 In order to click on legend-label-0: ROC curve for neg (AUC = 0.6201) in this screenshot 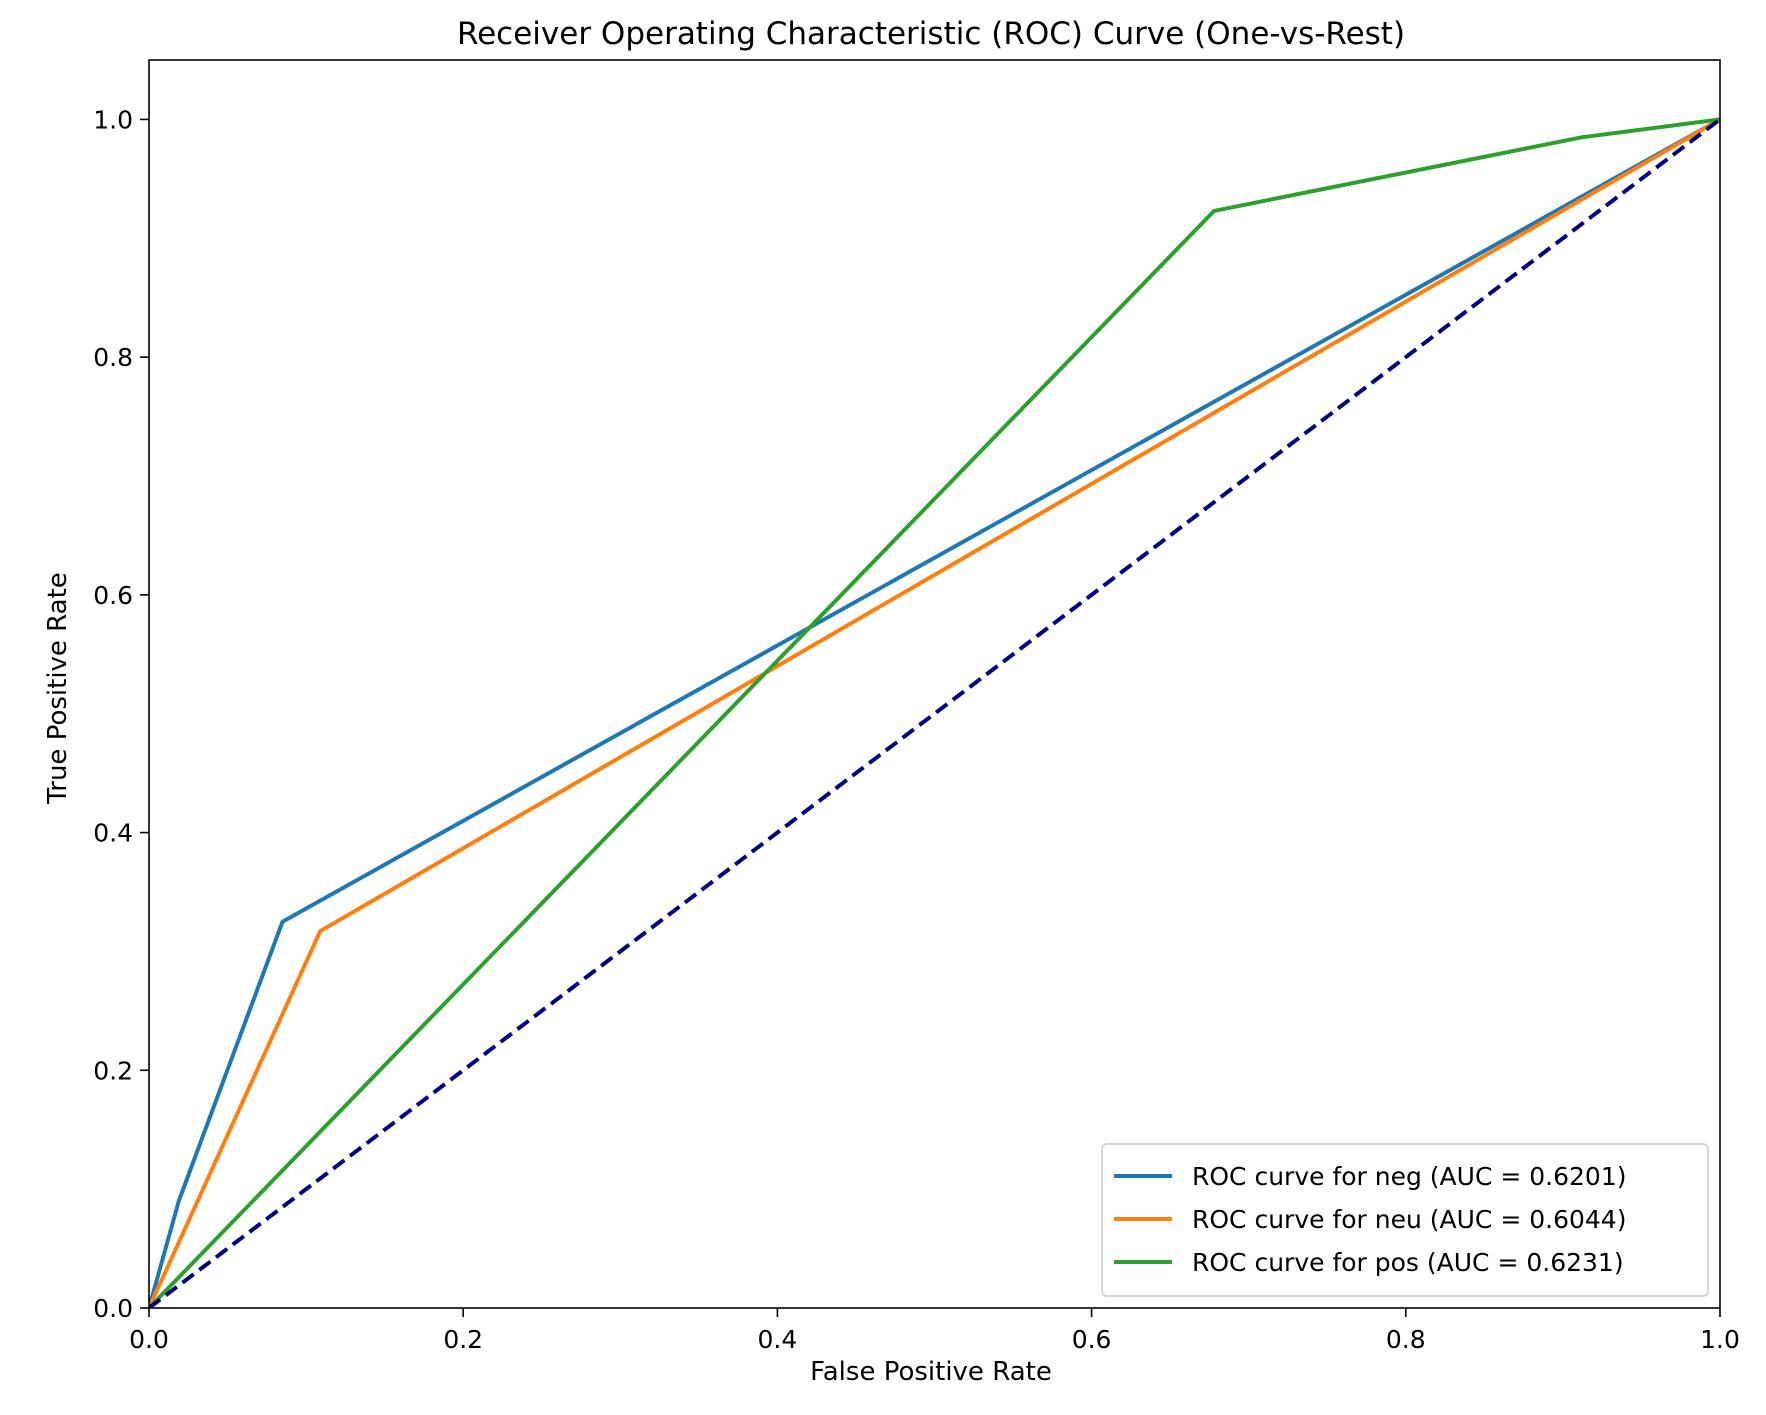, I will do `click(1409, 1176)`.